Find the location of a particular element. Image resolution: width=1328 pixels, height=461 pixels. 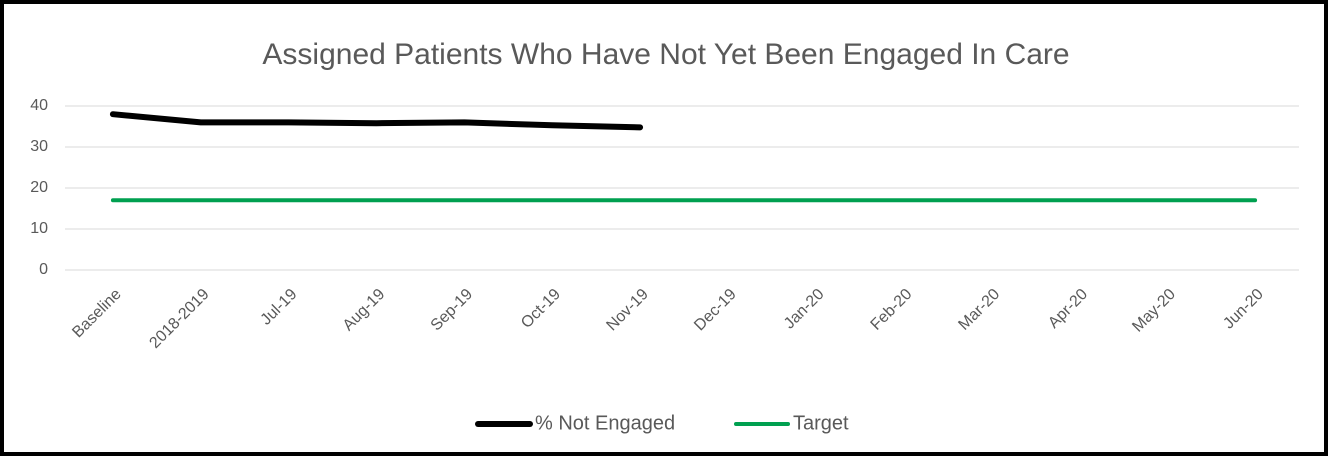

y-tick-label: 10 is located at coordinates (39, 228).